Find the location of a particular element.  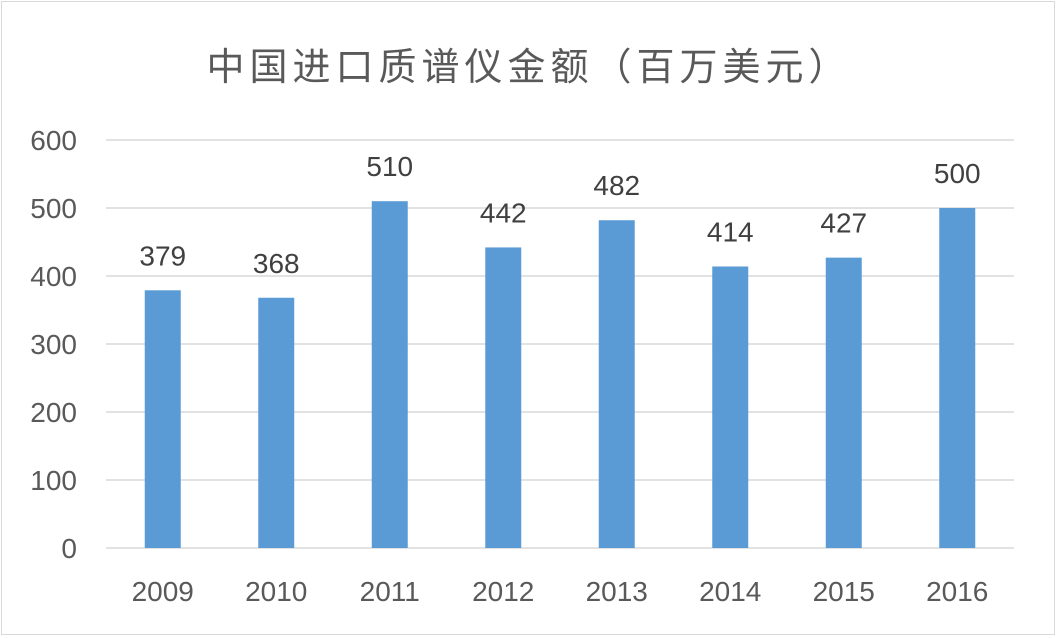

x-tick-label: 2010 is located at coordinates (276, 591).